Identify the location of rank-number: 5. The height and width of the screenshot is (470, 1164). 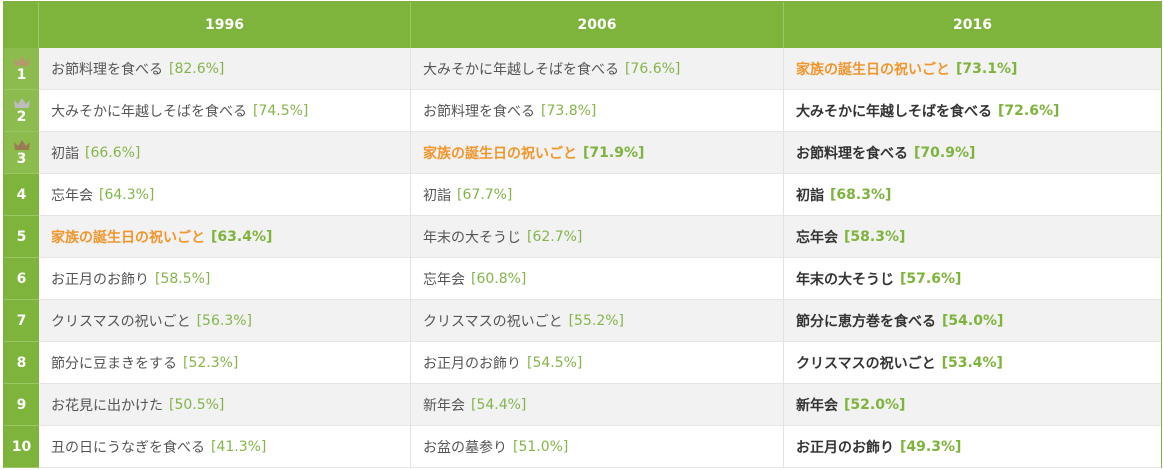
(21, 236).